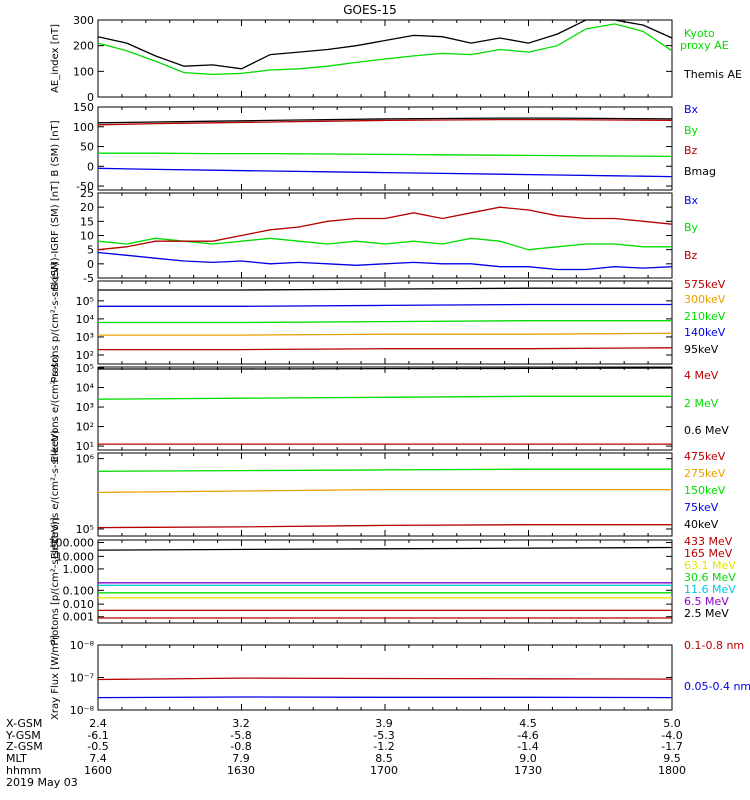 The height and width of the screenshot is (800, 750). Describe the element at coordinates (701, 349) in the screenshot. I see `legend-entry: 95keV` at that location.